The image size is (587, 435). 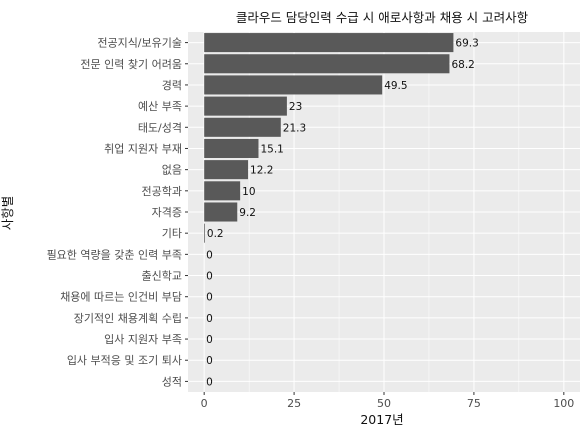 I want to click on bar-value-label: 10, so click(x=248, y=192).